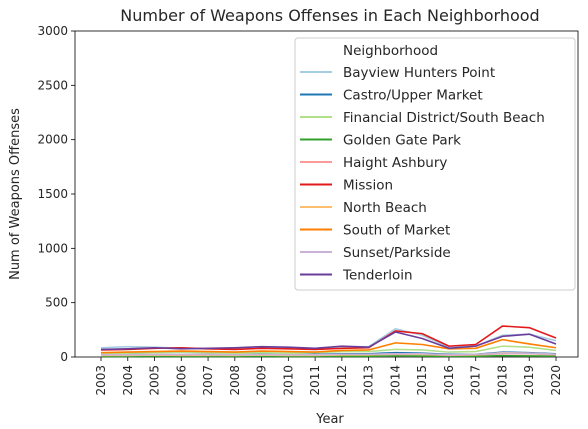 The height and width of the screenshot is (429, 588). I want to click on x-tick-label: 2015, so click(422, 380).